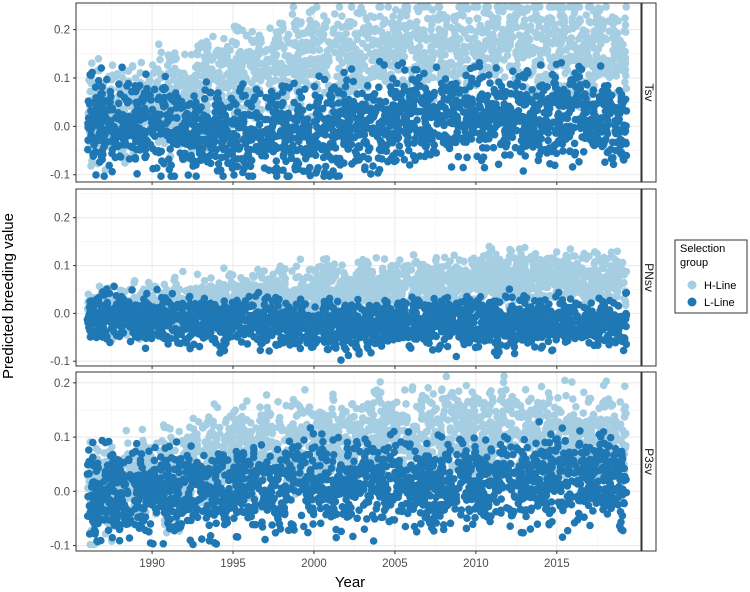 The height and width of the screenshot is (592, 750). I want to click on y-tick-label: -0.1, so click(60, 176).